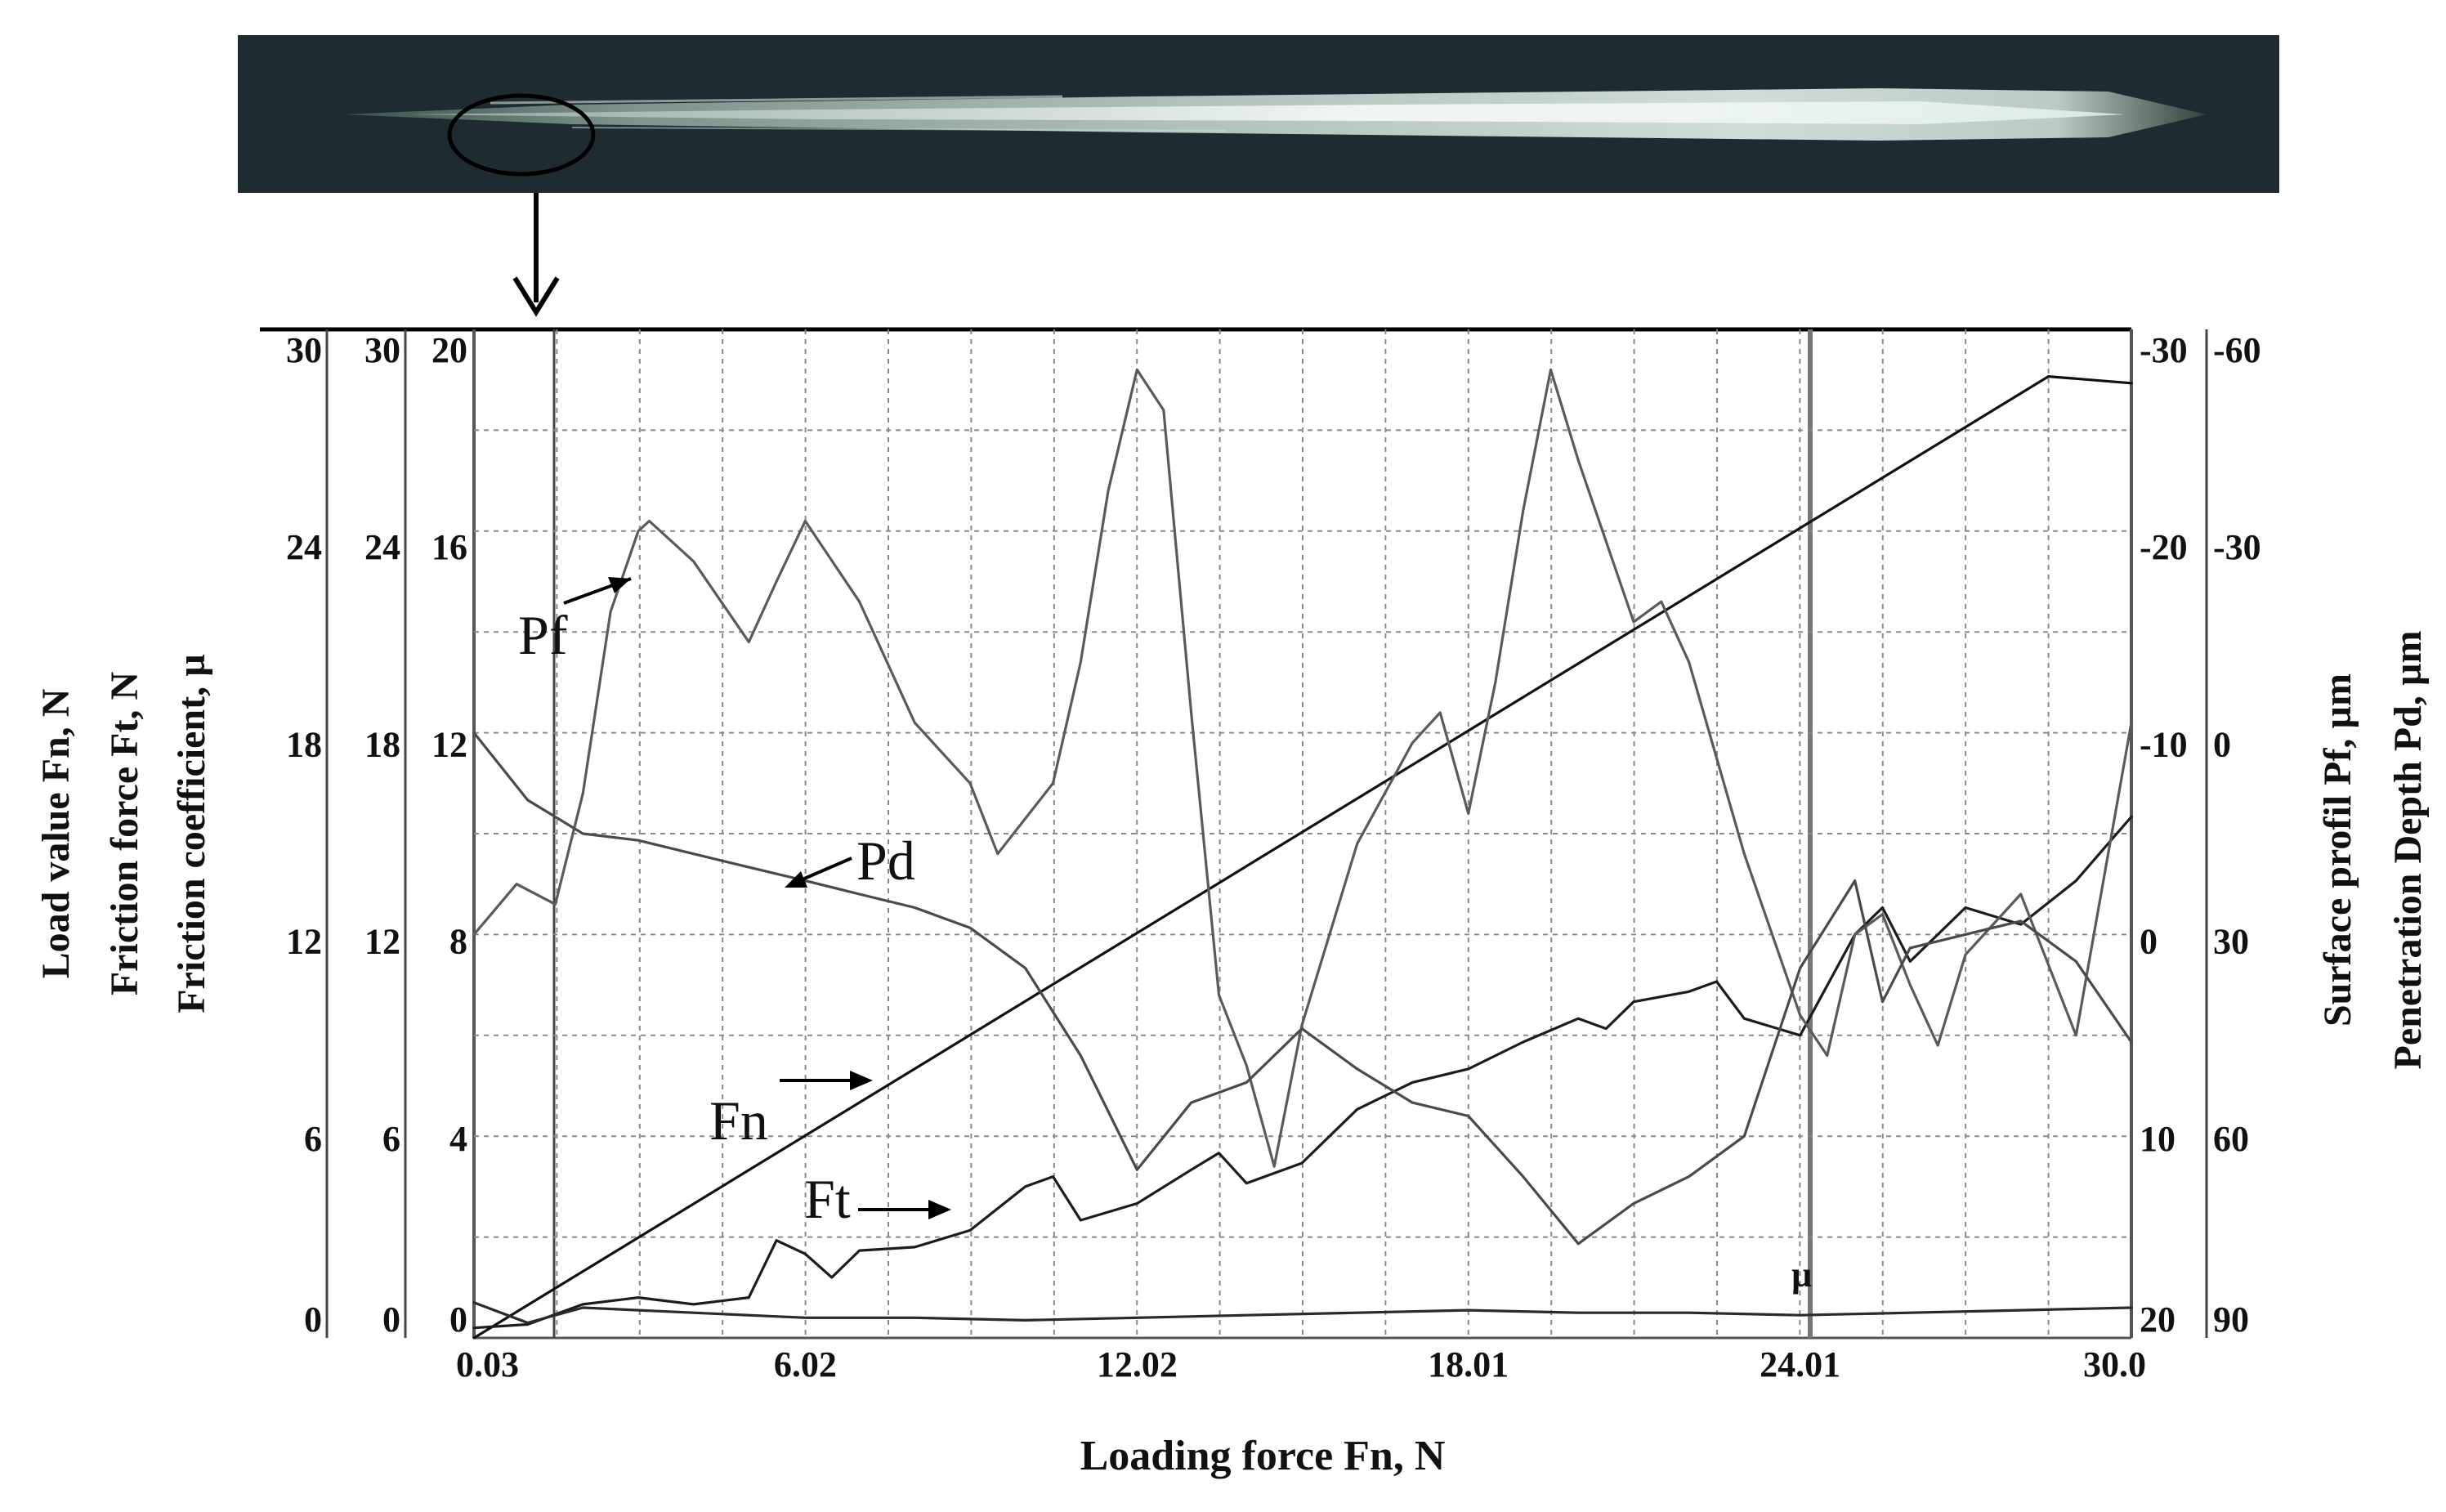 The height and width of the screenshot is (1512, 2446). What do you see at coordinates (382, 547) in the screenshot?
I see `left-axis-2-tick: 24` at bounding box center [382, 547].